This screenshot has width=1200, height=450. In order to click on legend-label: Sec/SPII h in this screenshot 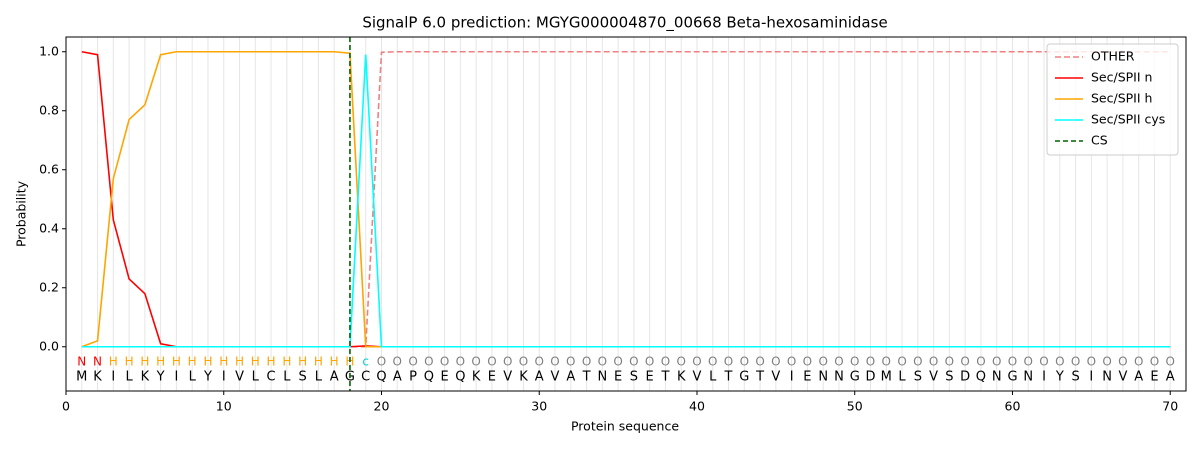, I will do `click(1121, 98)`.